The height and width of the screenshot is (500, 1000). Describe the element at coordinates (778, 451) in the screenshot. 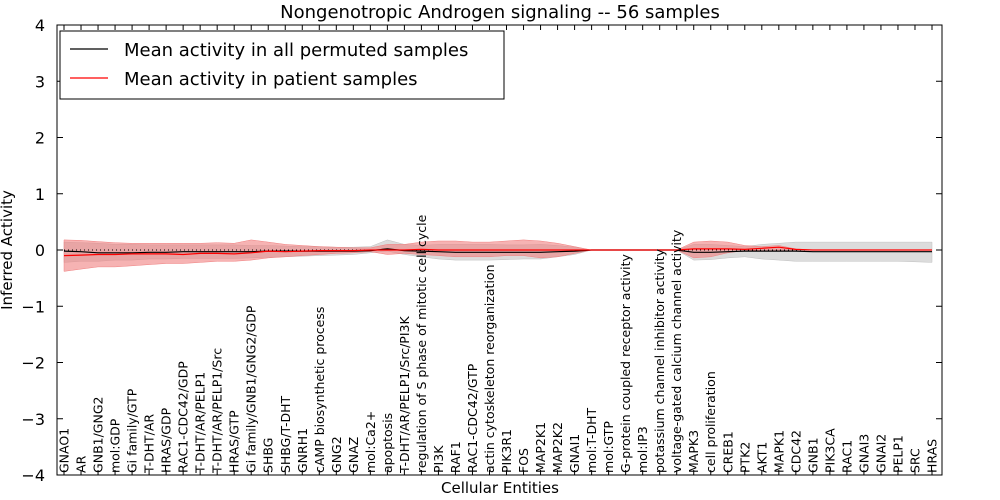

I see `category-label: MAPK1` at that location.